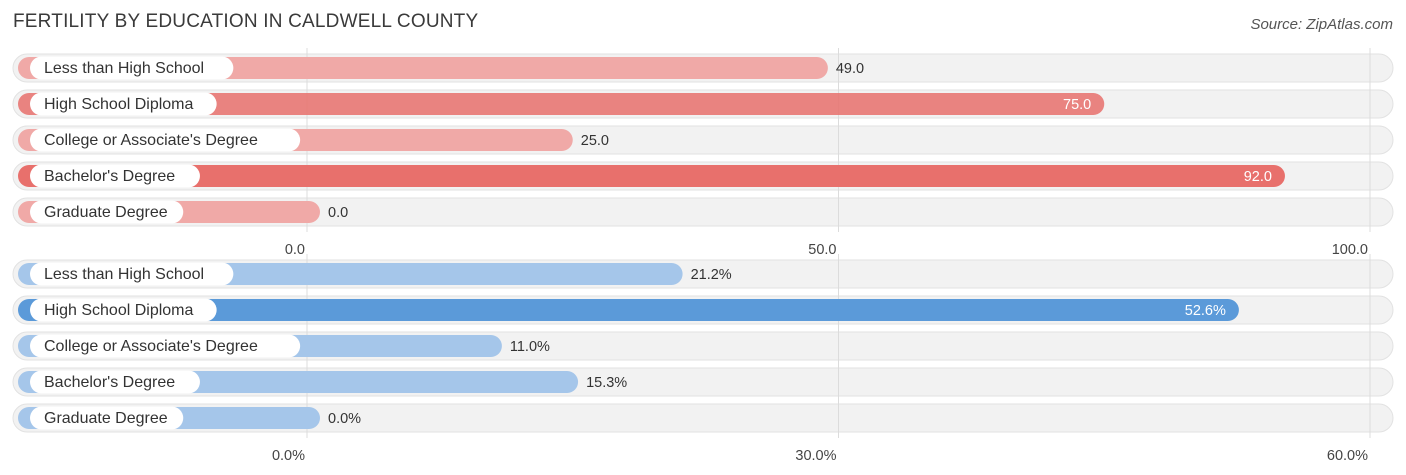 This screenshot has width=1406, height=475. What do you see at coordinates (530, 347) in the screenshot?
I see `value-label: 11.0%` at bounding box center [530, 347].